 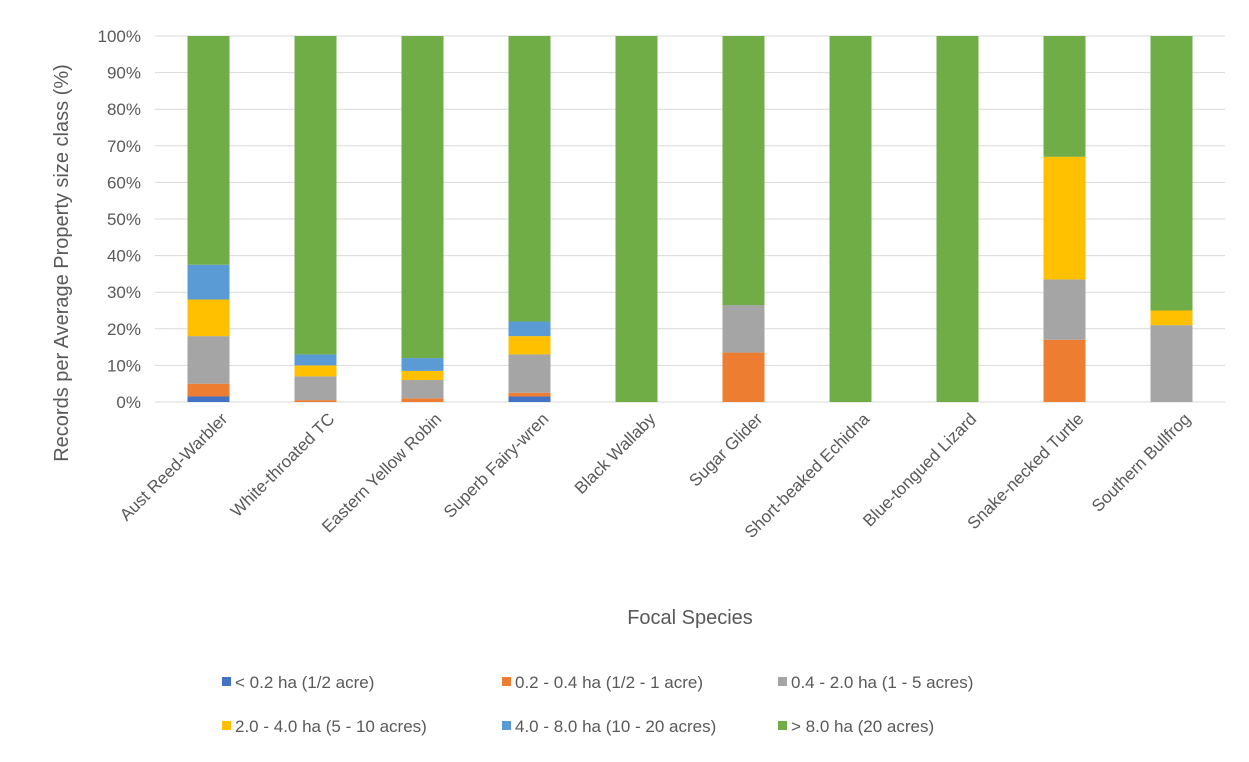 What do you see at coordinates (128, 402) in the screenshot?
I see `y-tick-label: 0%` at bounding box center [128, 402].